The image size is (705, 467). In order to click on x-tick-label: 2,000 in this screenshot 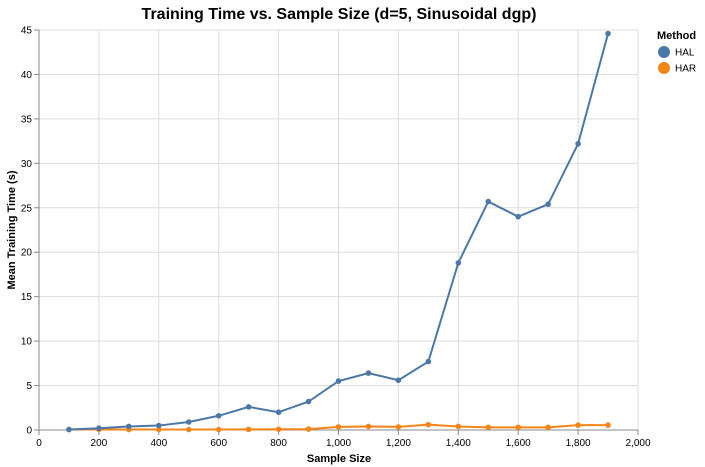, I will do `click(637, 443)`.